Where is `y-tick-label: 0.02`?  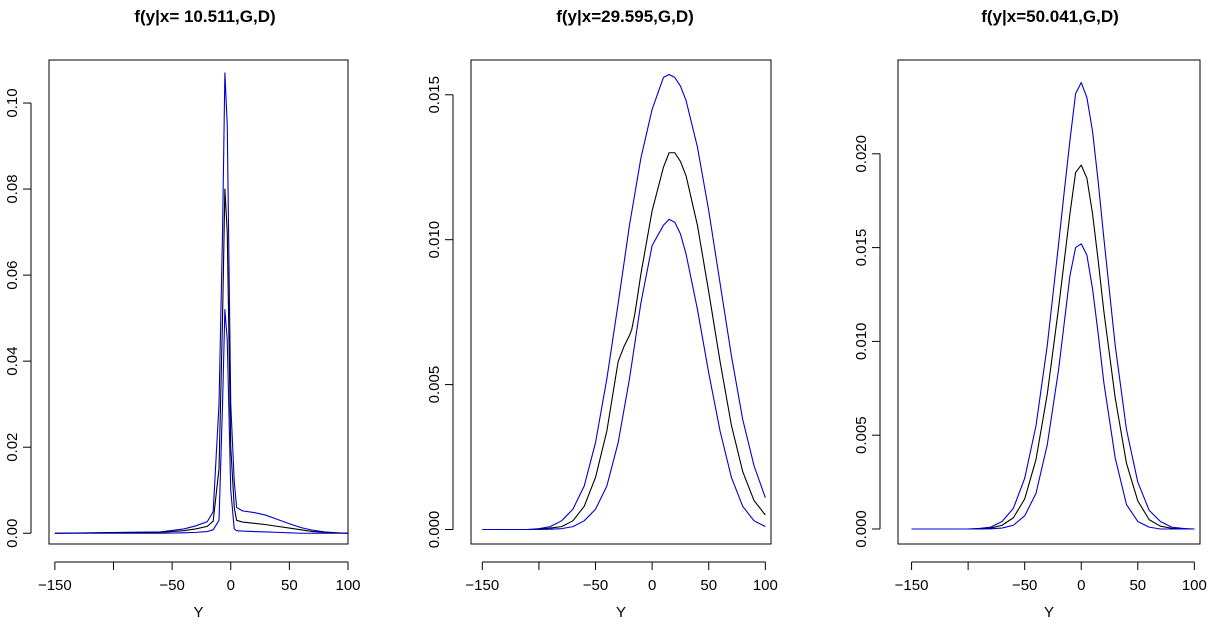
y-tick-label: 0.02 is located at coordinates (12, 447).